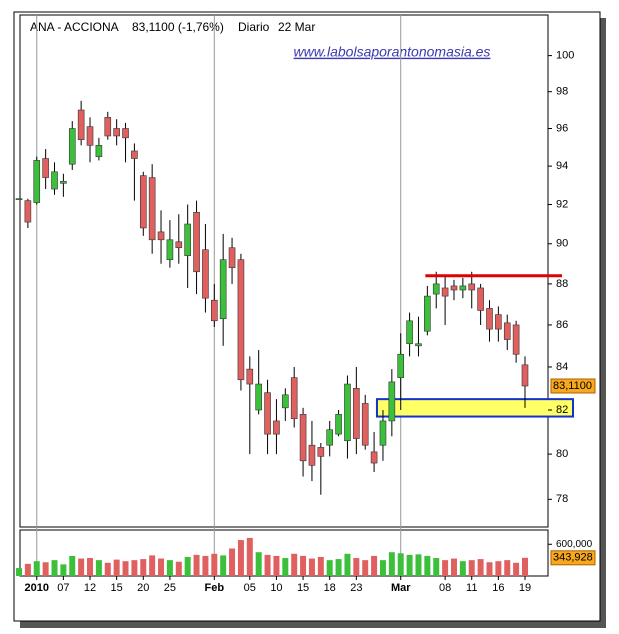 This screenshot has height=634, width=619. Describe the element at coordinates (562, 367) in the screenshot. I see `y-tick-label: 84` at that location.